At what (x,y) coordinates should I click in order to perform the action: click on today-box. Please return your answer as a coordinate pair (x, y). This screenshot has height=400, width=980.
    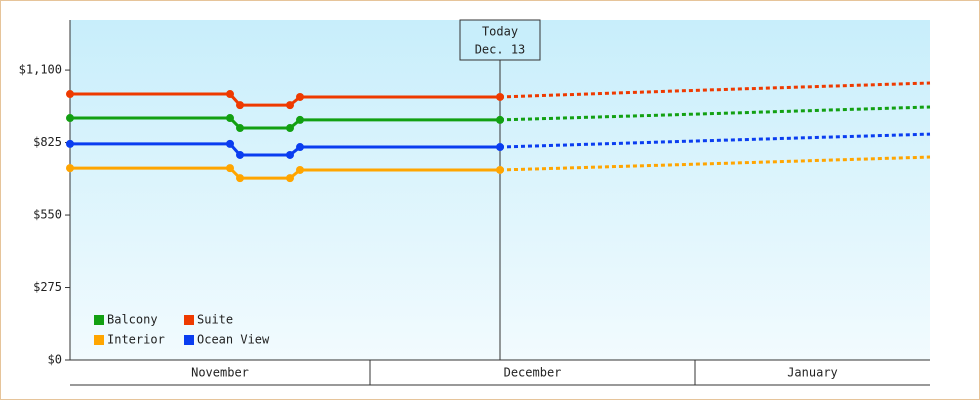
    Looking at the image, I should click on (500, 40).